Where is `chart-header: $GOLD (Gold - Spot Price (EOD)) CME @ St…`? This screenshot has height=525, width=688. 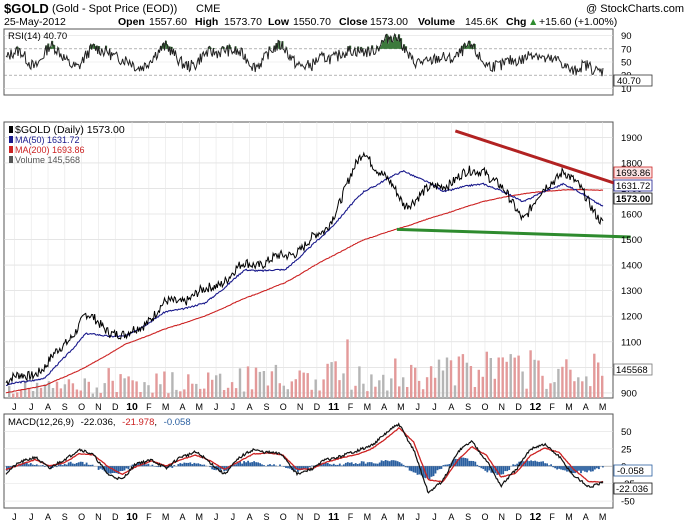
chart-header: $GOLD (Gold - Spot Price (EOD)) CME @ St… is located at coordinates (344, 14).